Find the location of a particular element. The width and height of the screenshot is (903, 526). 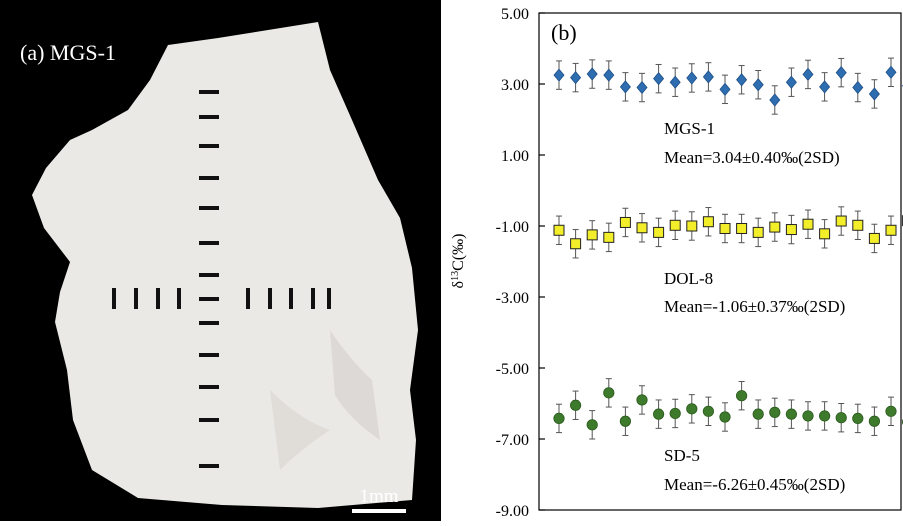

y-tick-label: 5.00 is located at coordinates (515, 14).